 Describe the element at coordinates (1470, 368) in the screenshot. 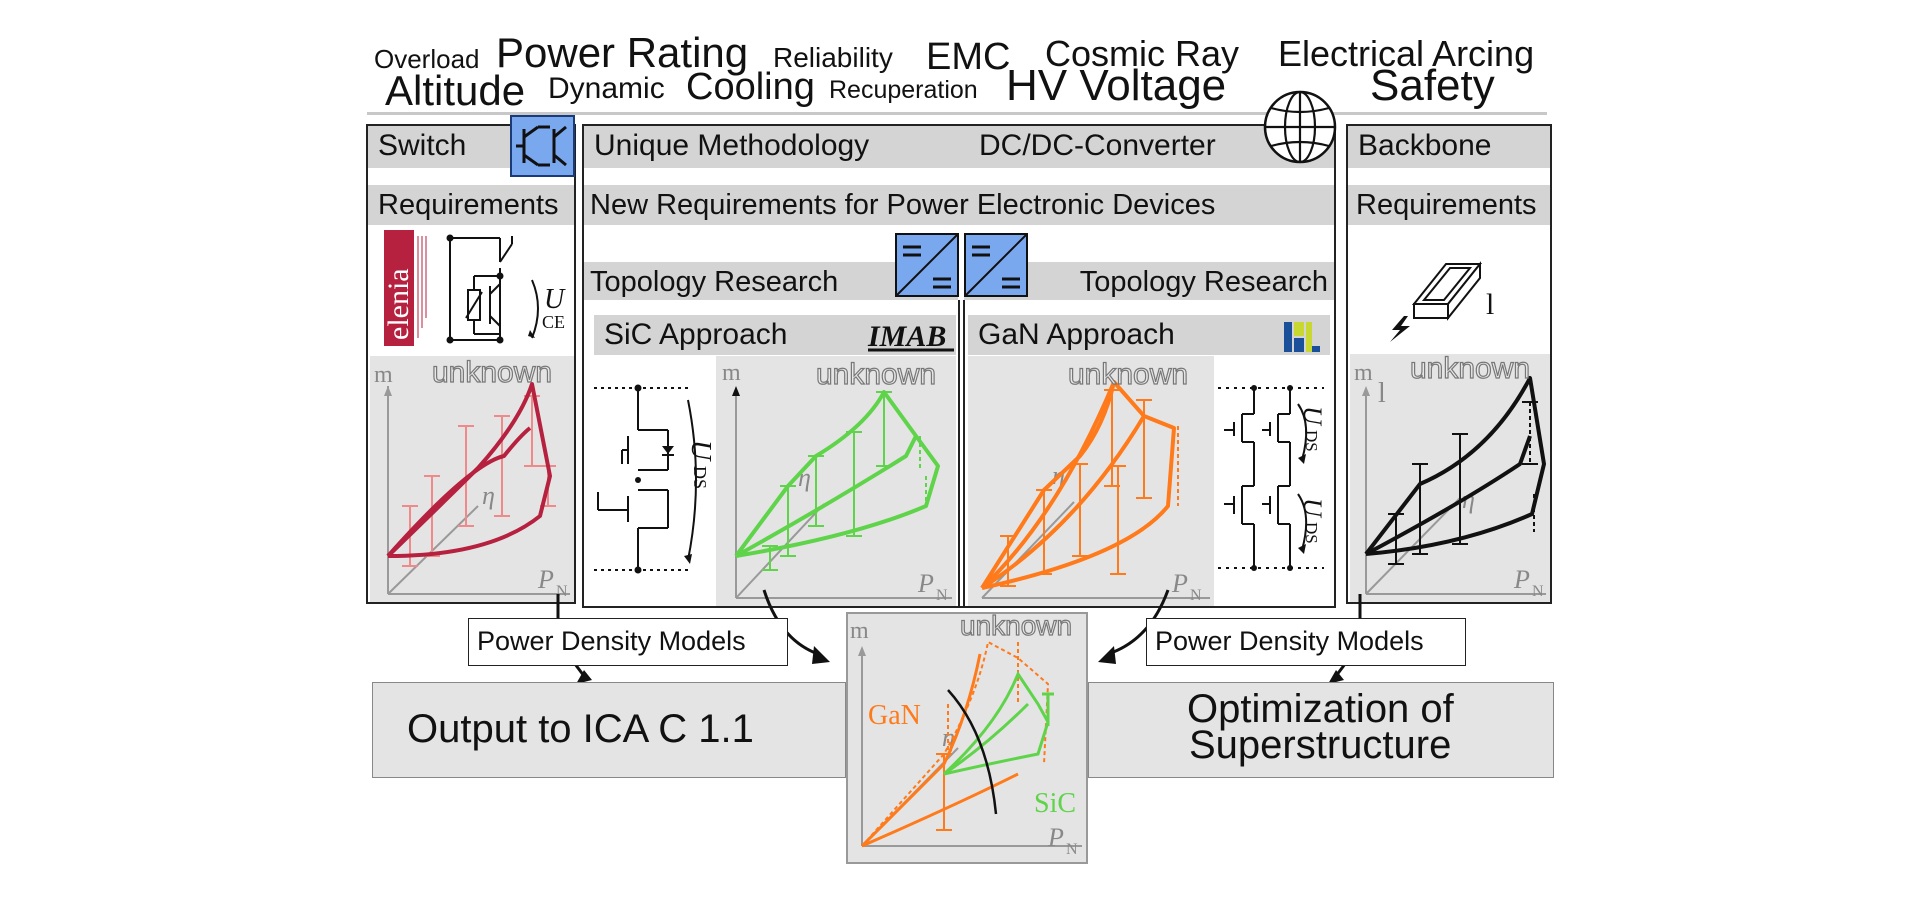

I see `backbone-plot-unknown: unknown` at that location.